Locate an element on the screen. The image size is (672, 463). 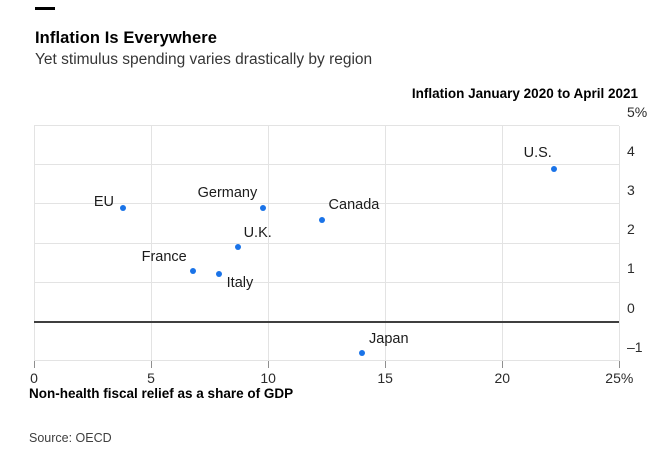
source-note: Source: OECD is located at coordinates (70, 438).